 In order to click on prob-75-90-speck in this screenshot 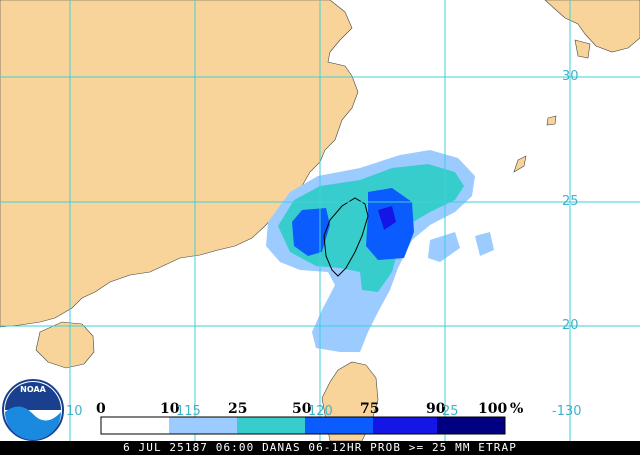, I will do `click(387, 218)`.